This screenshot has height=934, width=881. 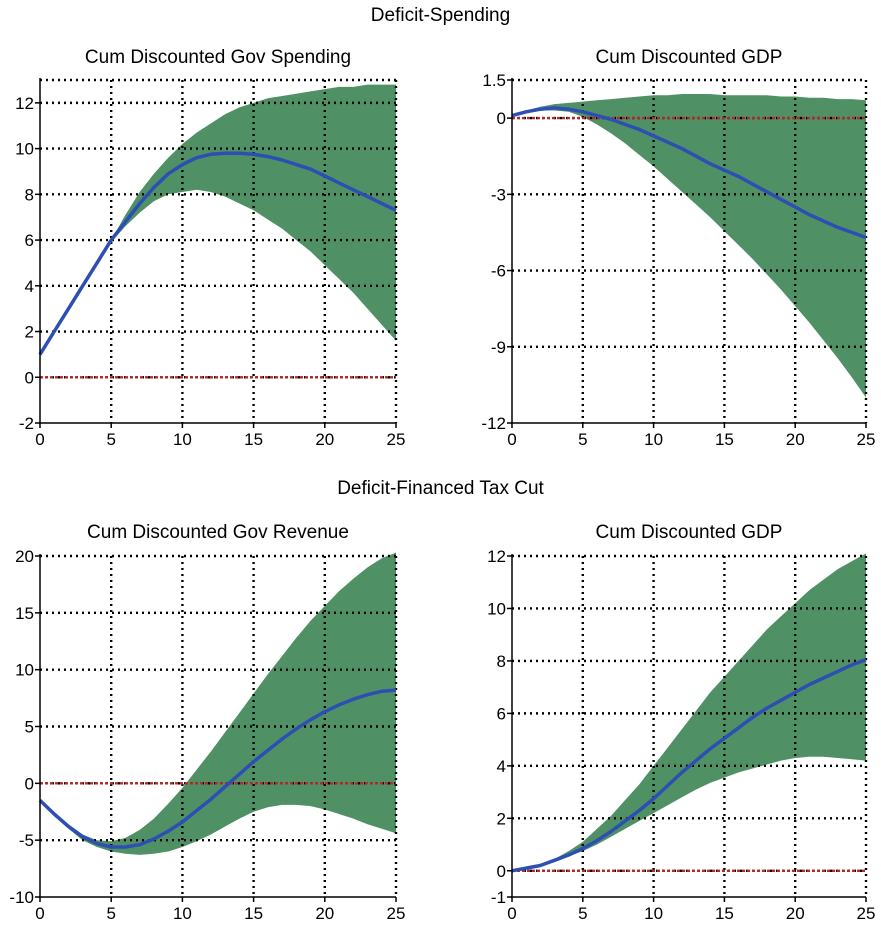 What do you see at coordinates (440, 15) in the screenshot?
I see `section-title-deficit-spending: Deficit-Spending` at bounding box center [440, 15].